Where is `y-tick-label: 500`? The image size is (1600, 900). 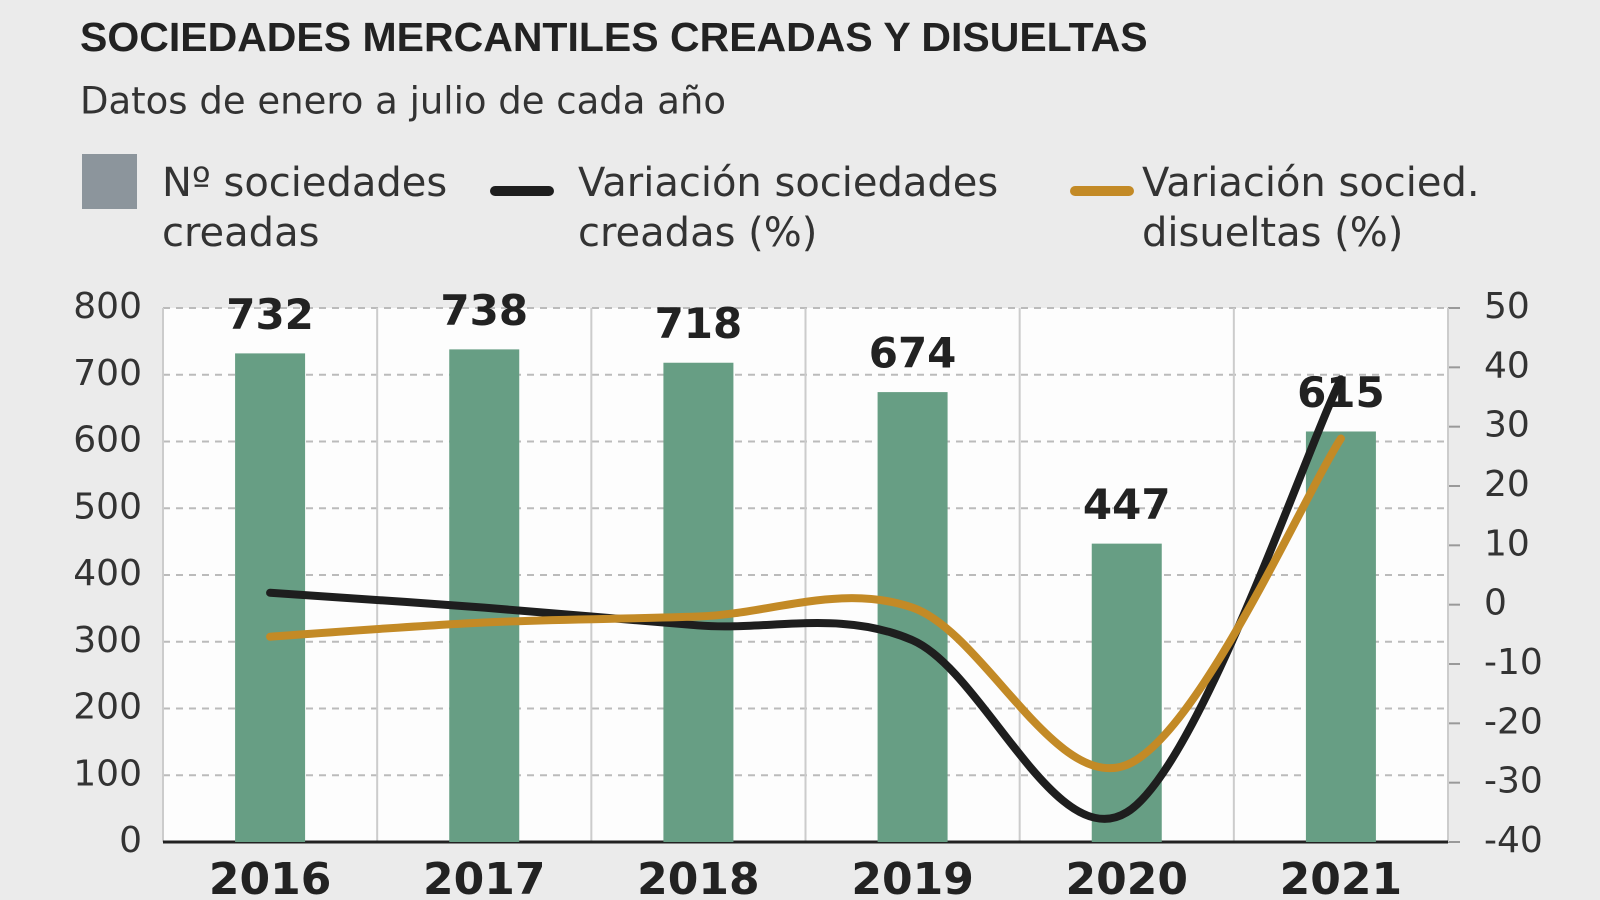 y-tick-label: 500 is located at coordinates (107, 506).